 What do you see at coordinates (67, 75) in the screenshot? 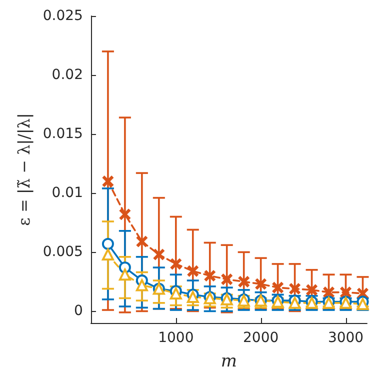
I see `y-tick-label: 0.02` at bounding box center [67, 75].